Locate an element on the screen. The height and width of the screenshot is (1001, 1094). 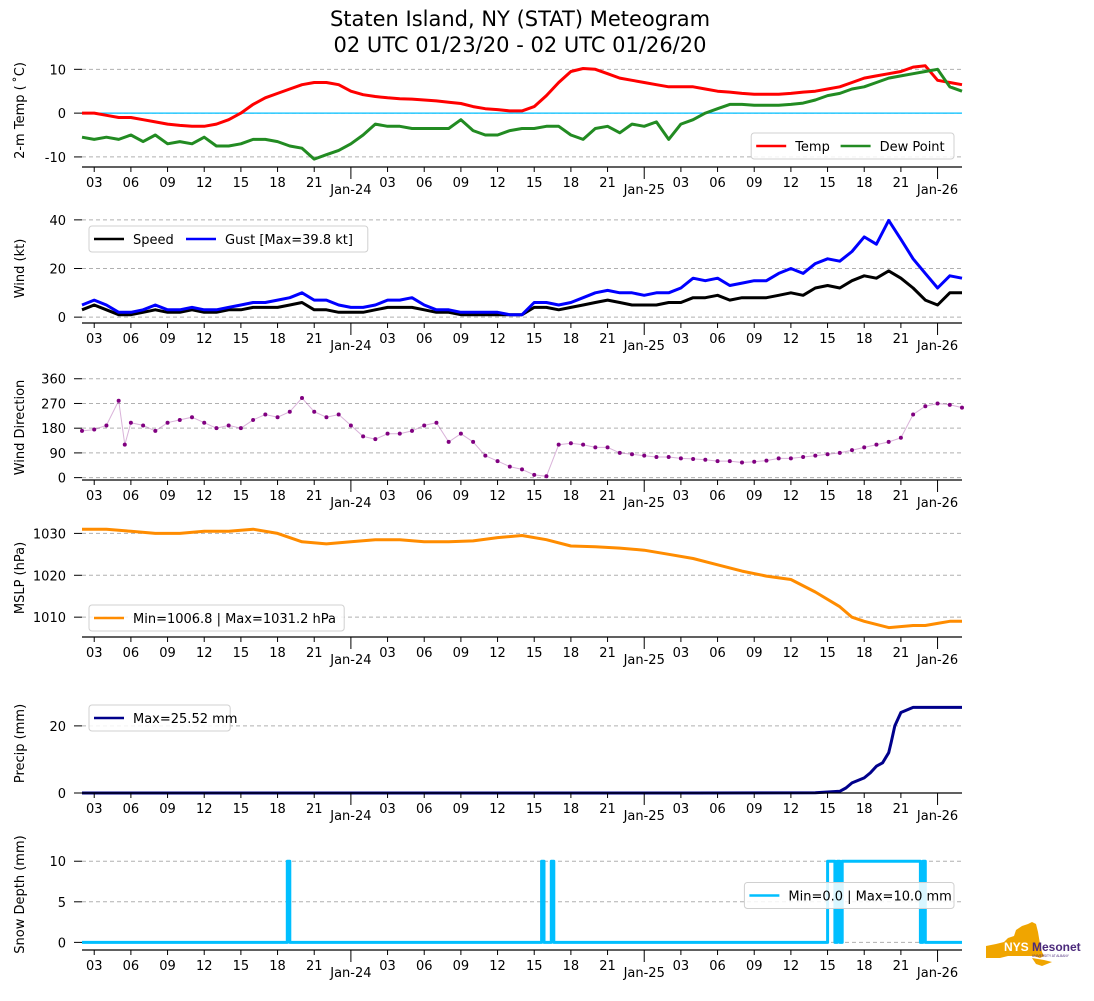
y-tick-label-wind: 0 is located at coordinates (62, 318).